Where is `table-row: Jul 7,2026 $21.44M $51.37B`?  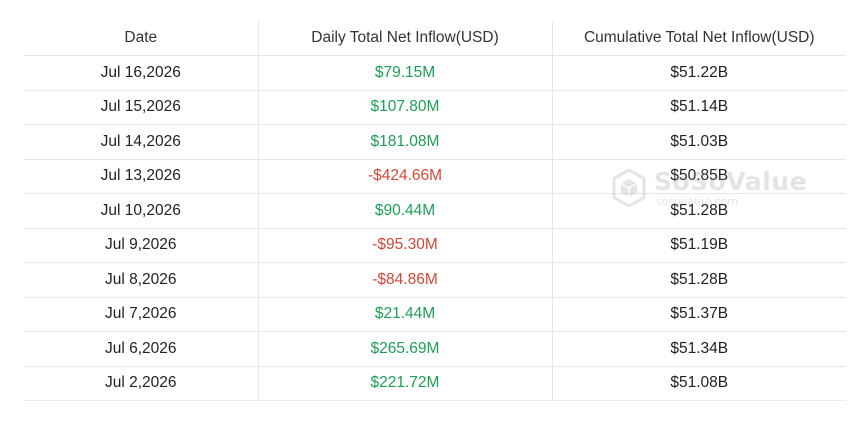 table-row: Jul 7,2026 $21.44M $51.37B is located at coordinates (435, 314).